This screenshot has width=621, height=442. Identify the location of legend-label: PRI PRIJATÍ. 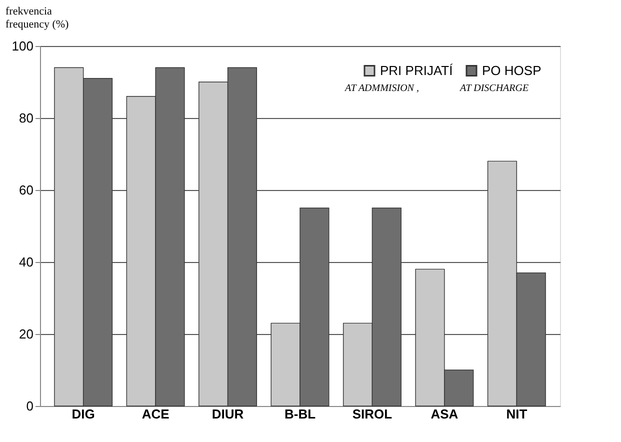
(417, 70).